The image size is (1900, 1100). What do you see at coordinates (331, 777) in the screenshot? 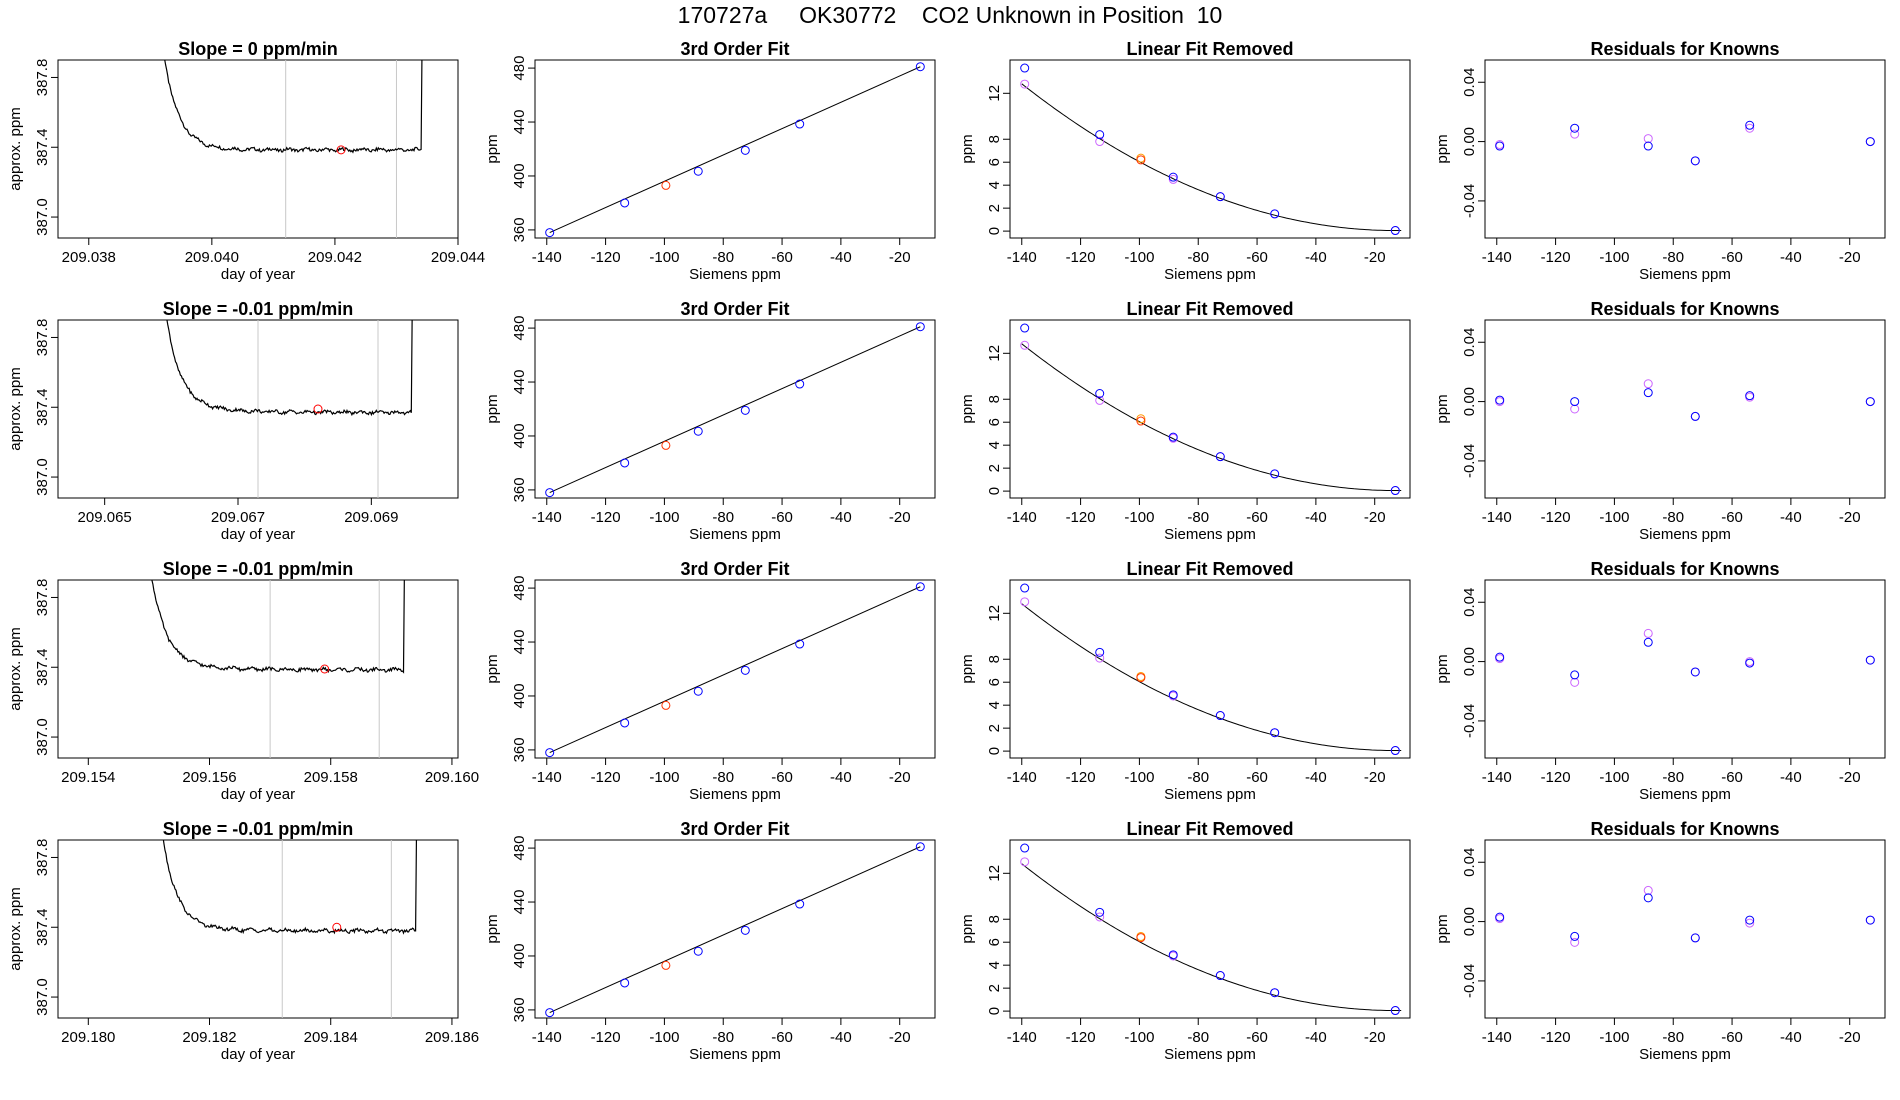
I see `x-tick-label: 209.158` at bounding box center [331, 777].